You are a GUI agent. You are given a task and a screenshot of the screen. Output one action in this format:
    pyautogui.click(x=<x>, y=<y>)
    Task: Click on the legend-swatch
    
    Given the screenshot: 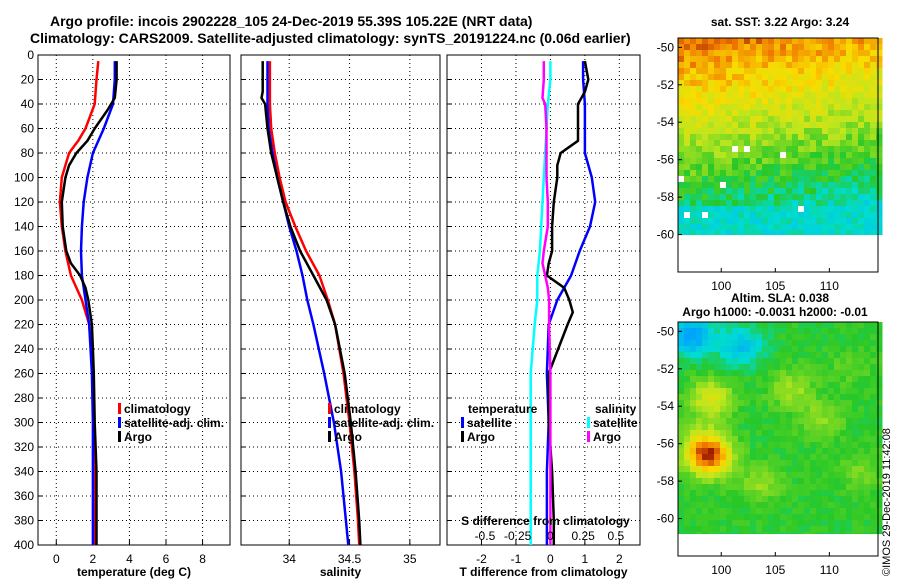 What is the action you would take?
    pyautogui.click(x=329, y=422)
    